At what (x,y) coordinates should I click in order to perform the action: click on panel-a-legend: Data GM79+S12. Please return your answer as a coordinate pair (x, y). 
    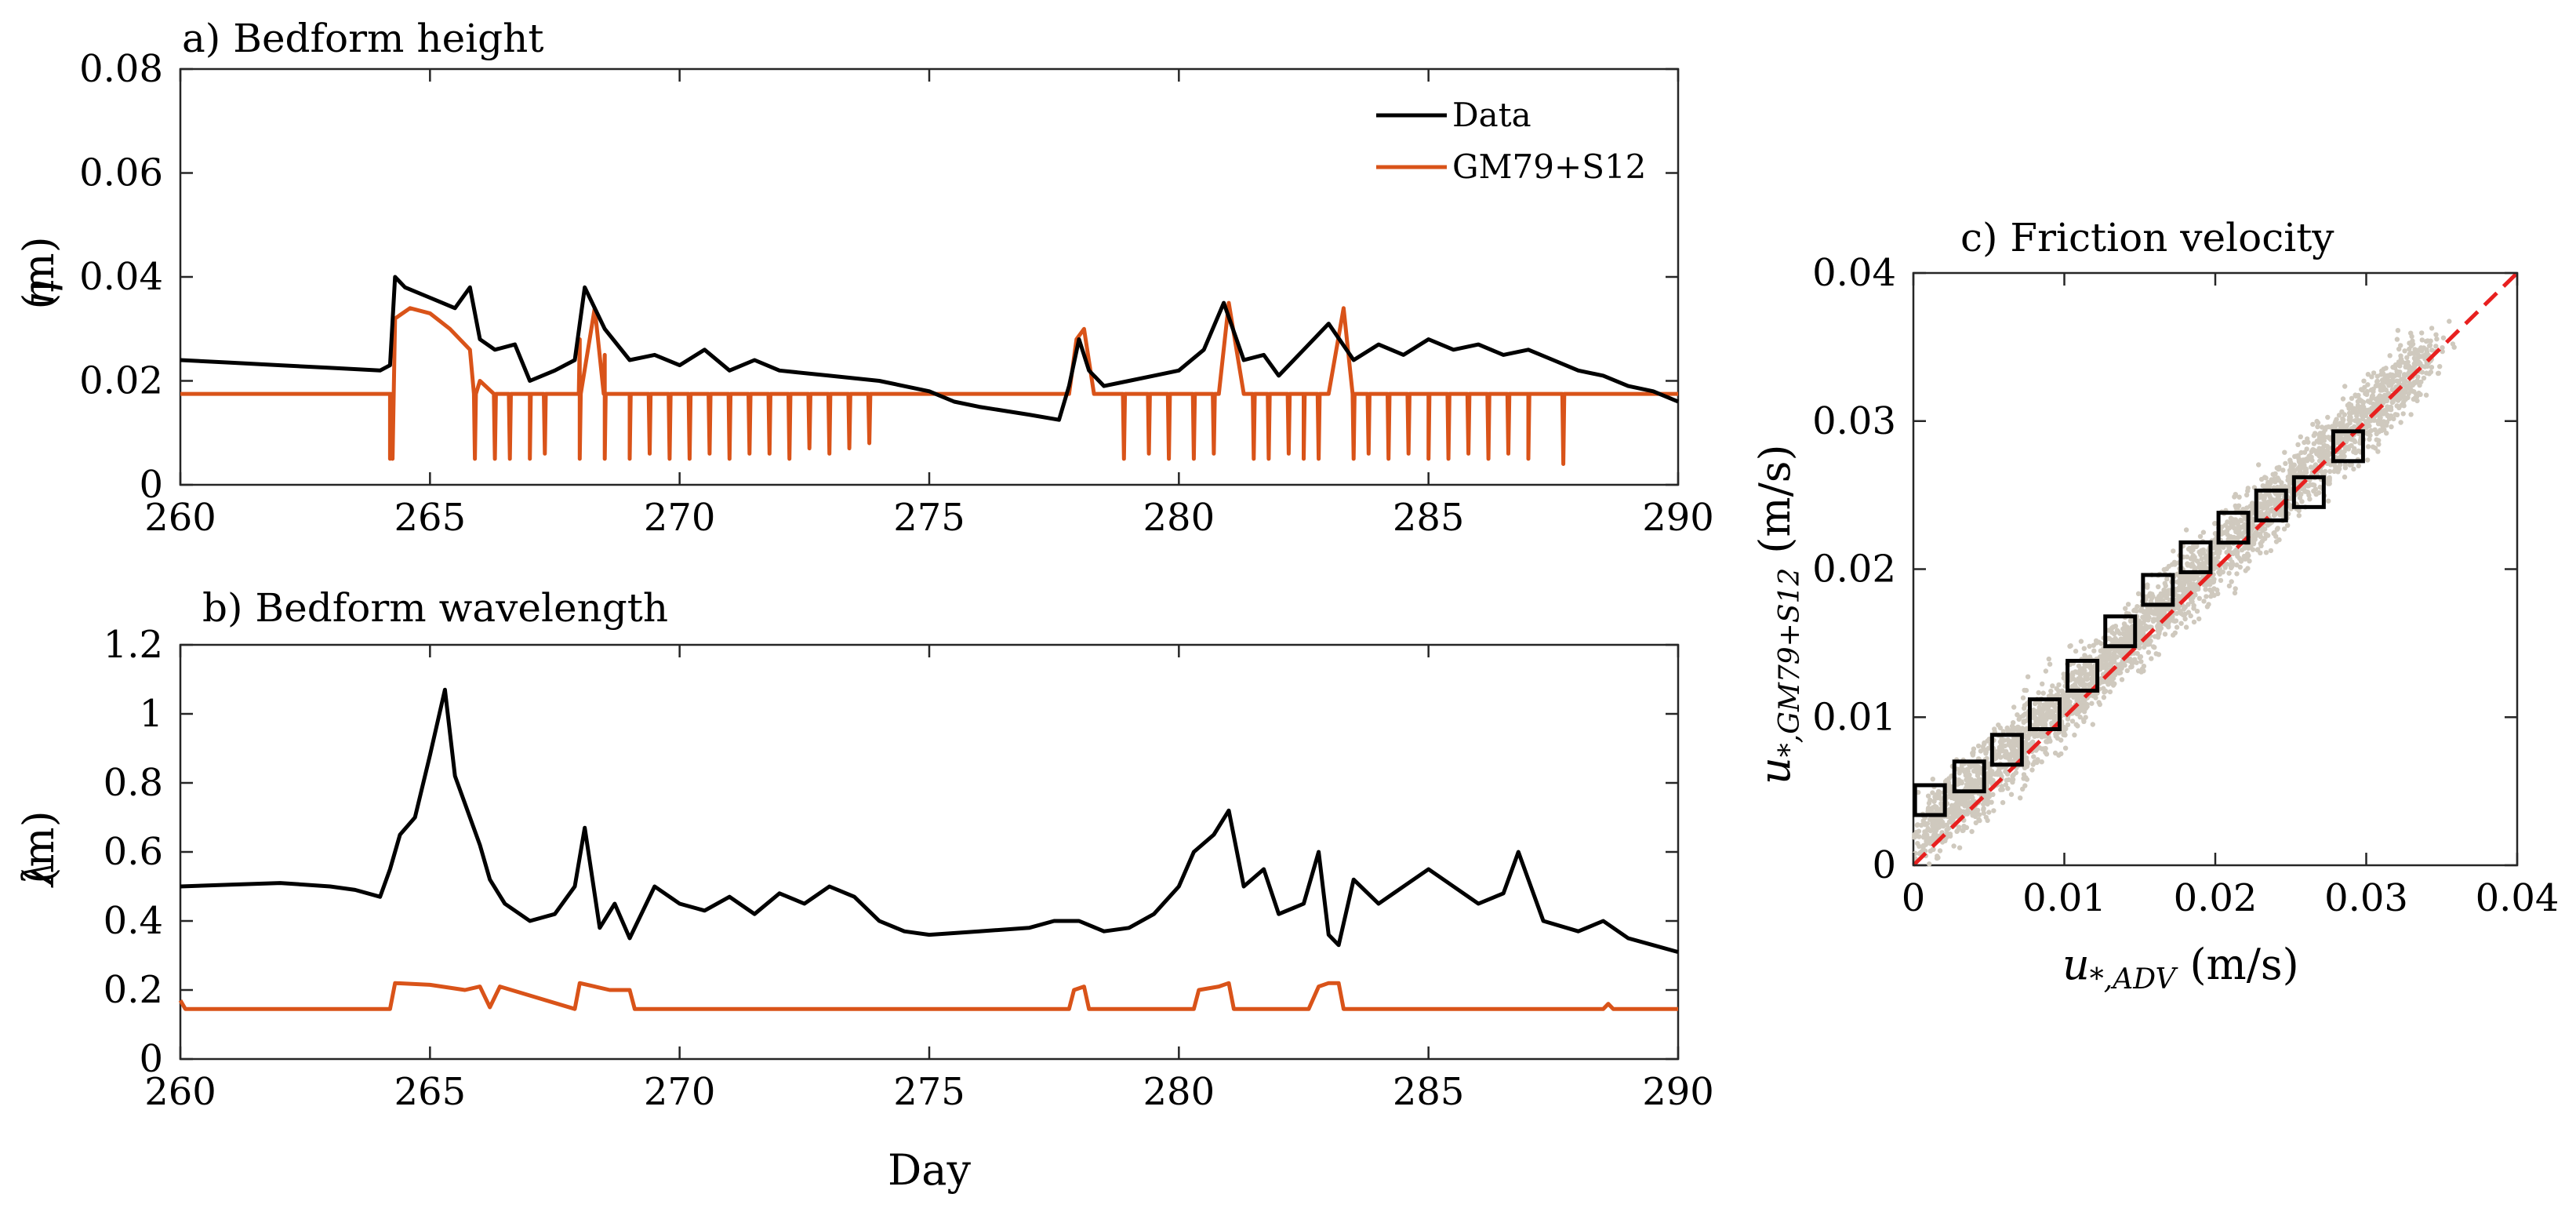
    Looking at the image, I should click on (1511, 141).